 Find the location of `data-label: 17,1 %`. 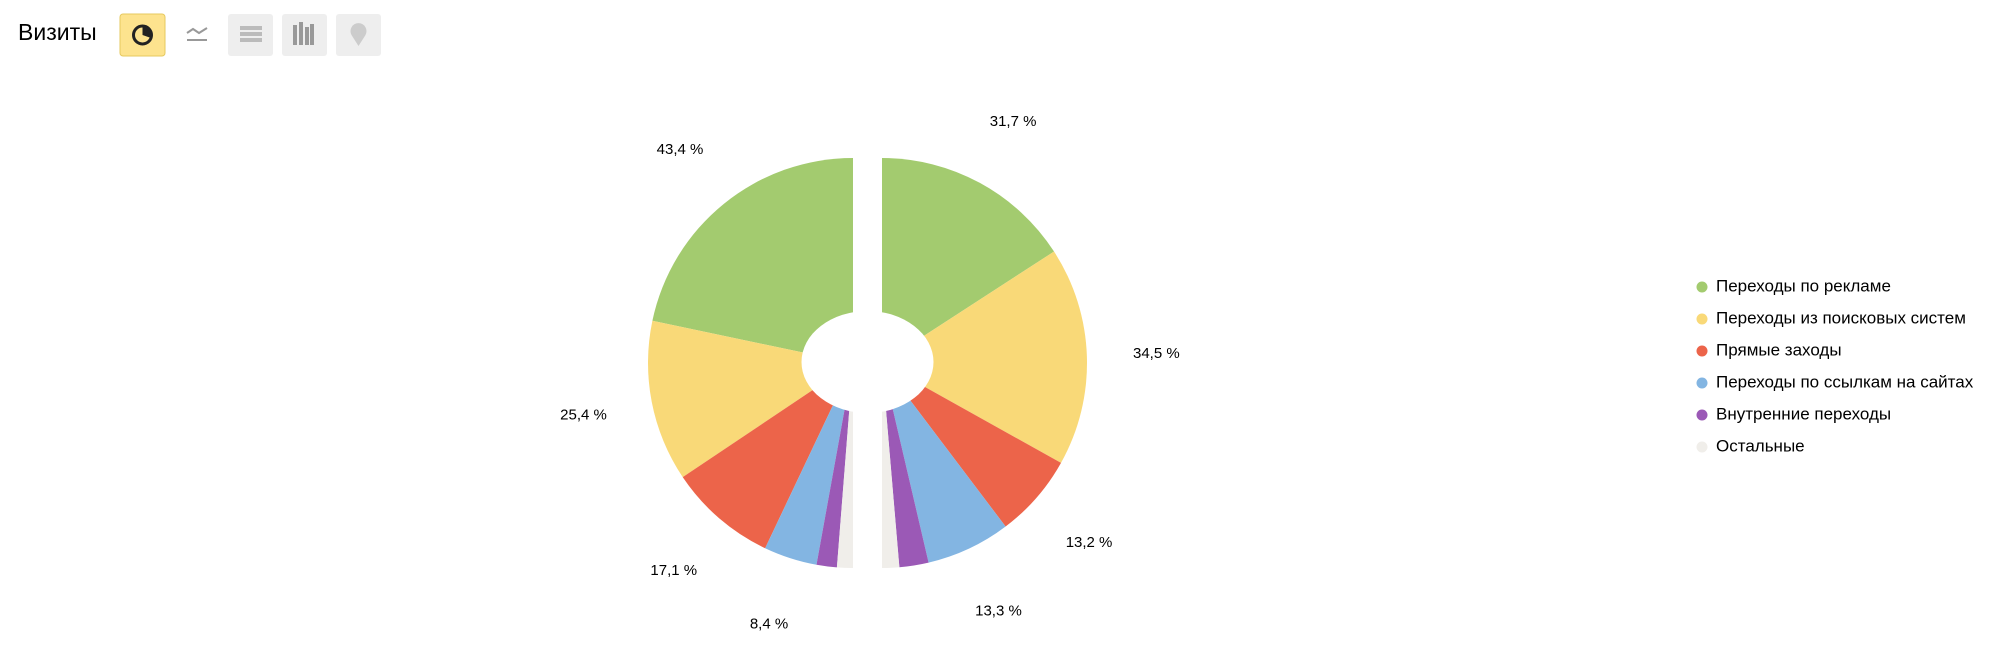

data-label: 17,1 % is located at coordinates (673, 570).